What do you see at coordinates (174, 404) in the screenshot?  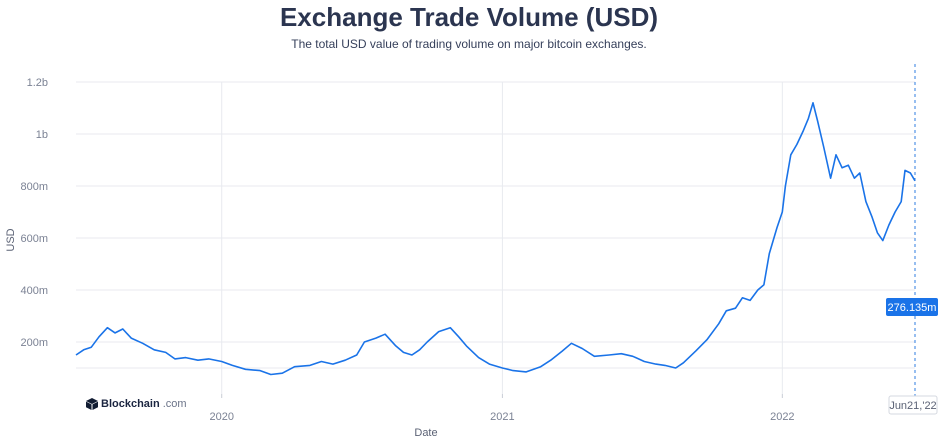 I see `brand-suffix: .com` at bounding box center [174, 404].